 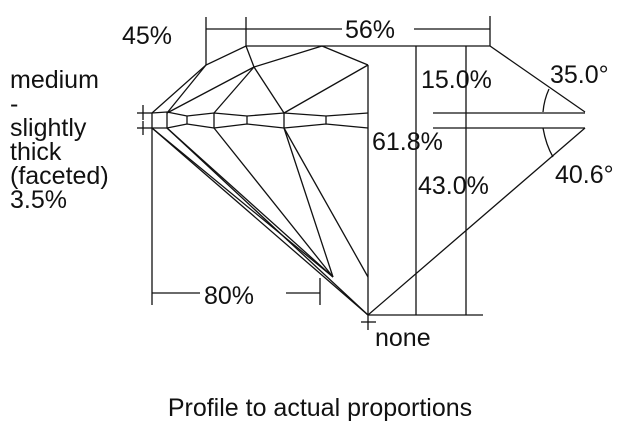 I want to click on caption: Profile to actual proportions, so click(x=320, y=408).